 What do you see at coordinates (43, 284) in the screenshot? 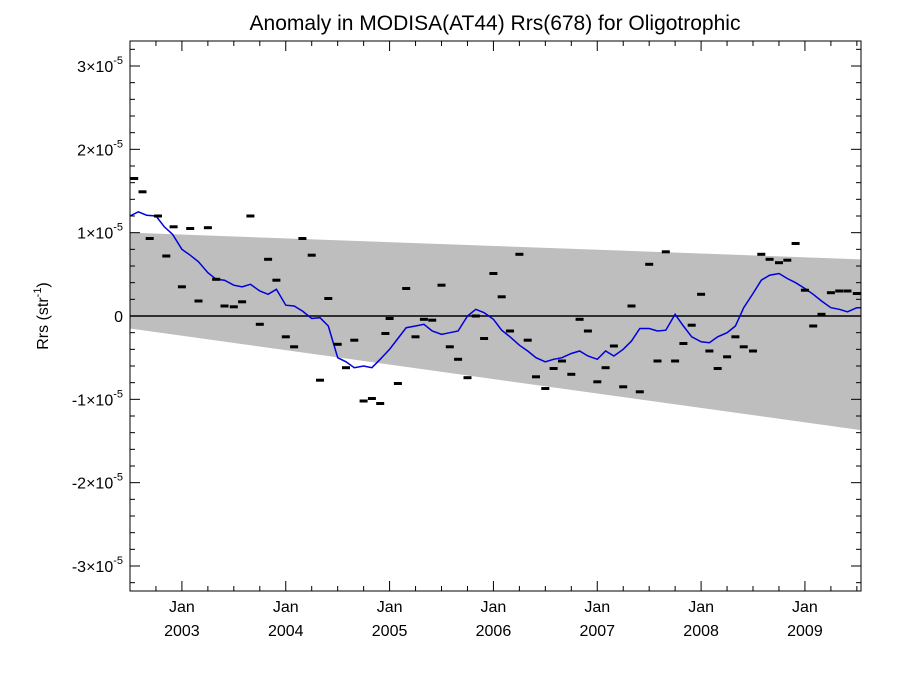
I see `y-axis-label-close: )` at bounding box center [43, 284].